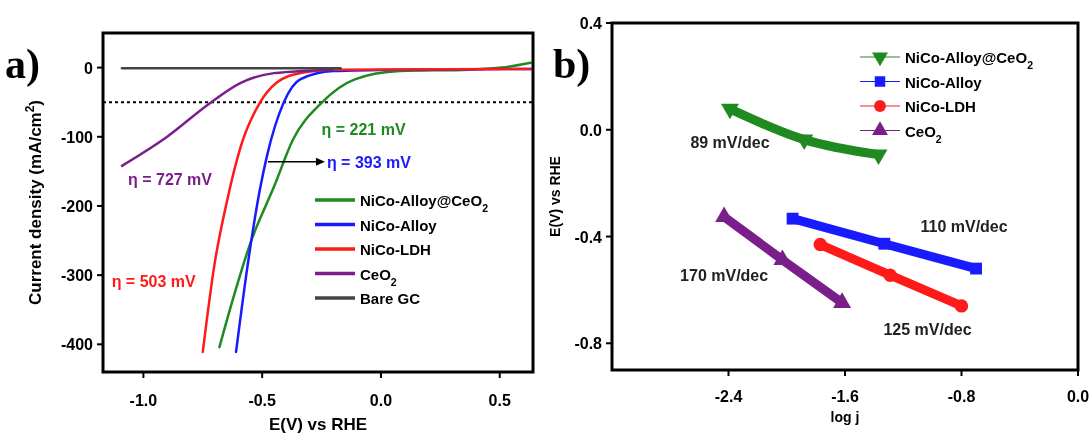 The image size is (1092, 437). I want to click on annotation: 170 mV/dec, so click(724, 275).